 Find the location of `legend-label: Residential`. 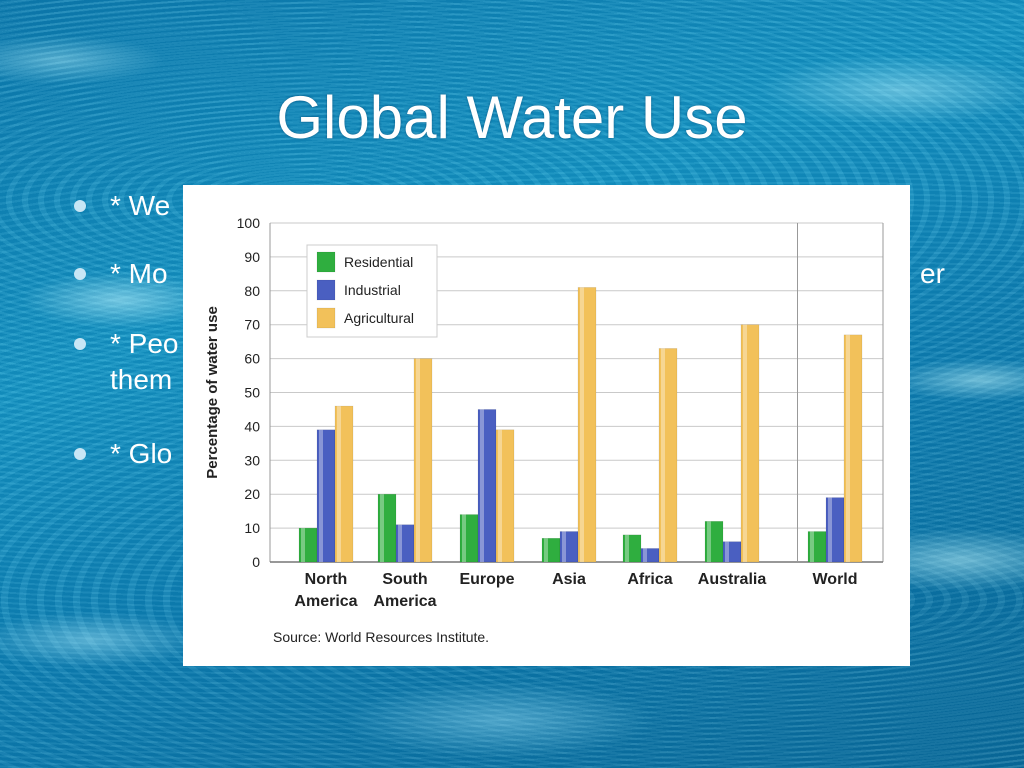

legend-label: Residential is located at coordinates (378, 262).